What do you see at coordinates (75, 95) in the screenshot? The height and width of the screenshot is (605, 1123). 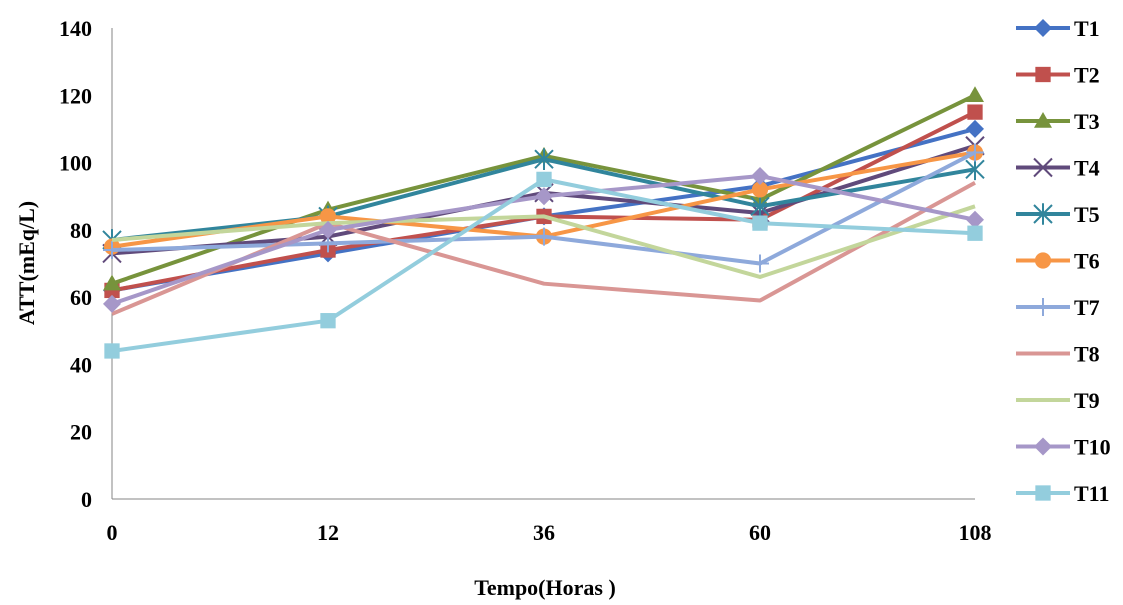 I see `y-tick-label: 120` at bounding box center [75, 95].